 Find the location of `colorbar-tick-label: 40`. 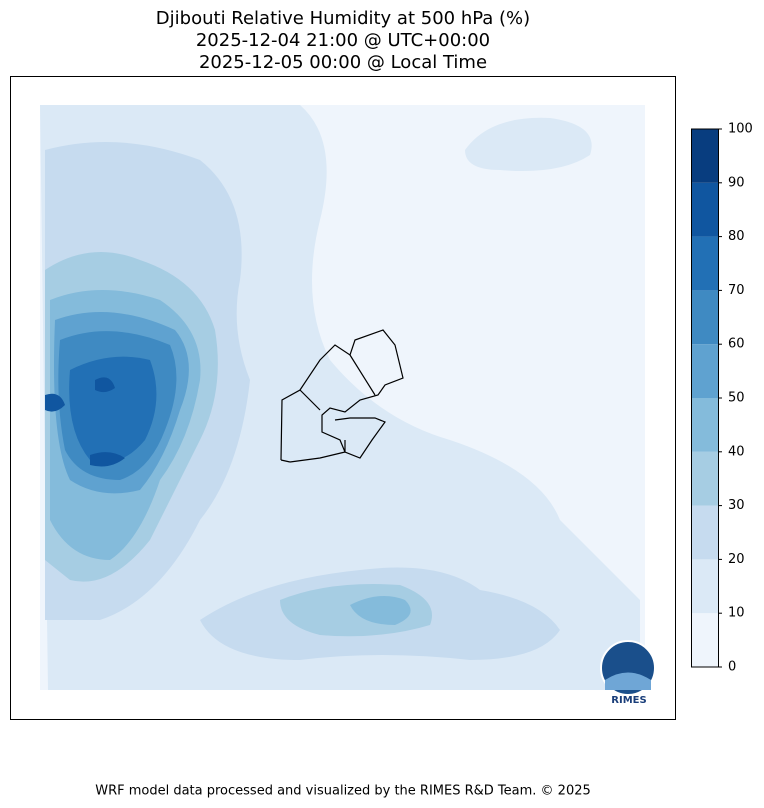

colorbar-tick-label: 40 is located at coordinates (736, 451).